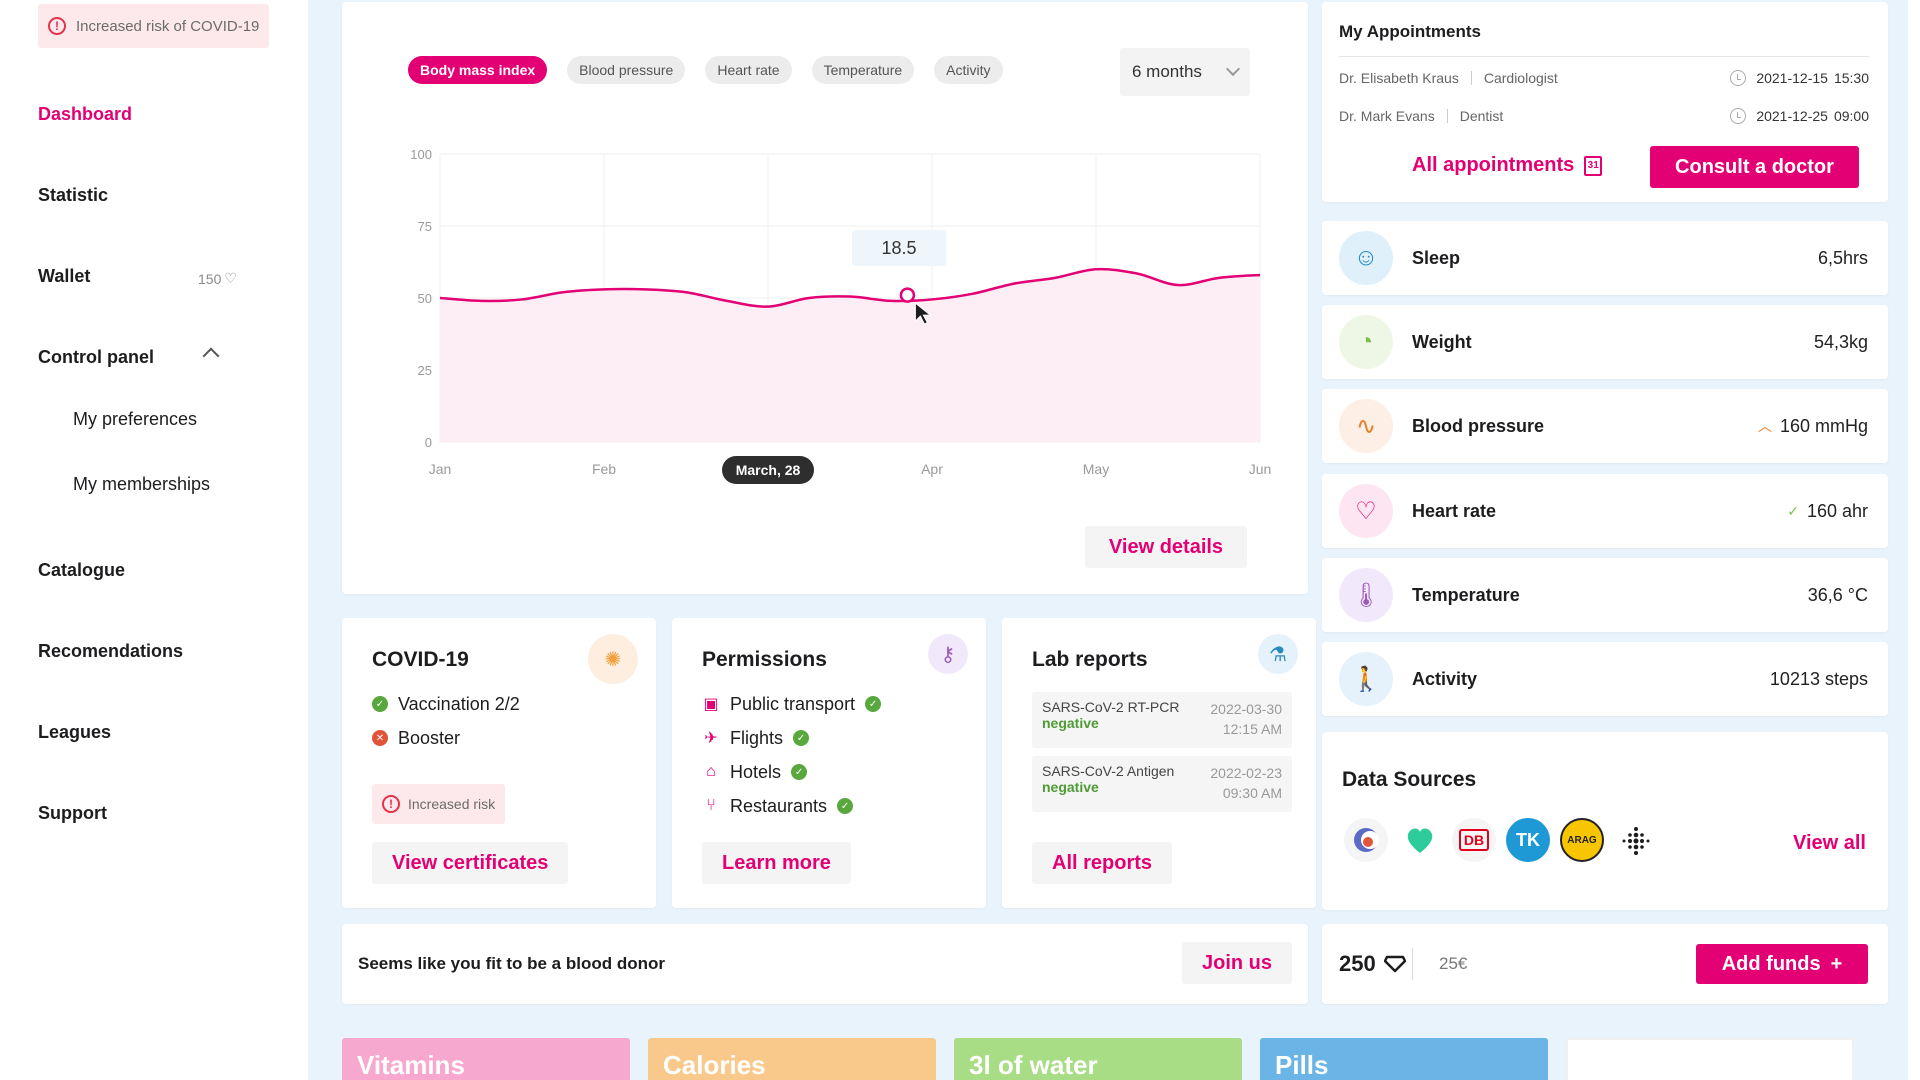 The width and height of the screenshot is (1920, 1080). Describe the element at coordinates (626, 70) in the screenshot. I see `tab-blood-pressure: Blood pressure` at that location.